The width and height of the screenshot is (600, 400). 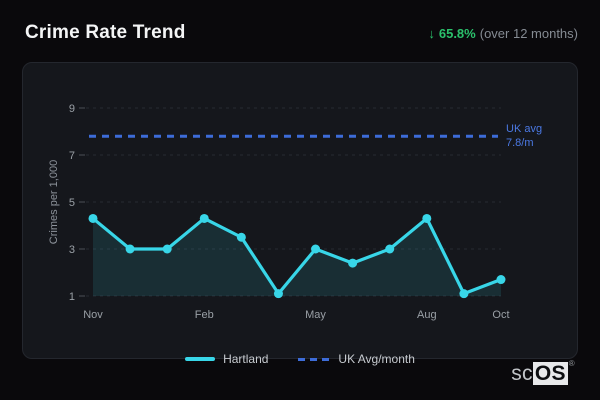 I want to click on hartland-area-fill, so click(x=297, y=257).